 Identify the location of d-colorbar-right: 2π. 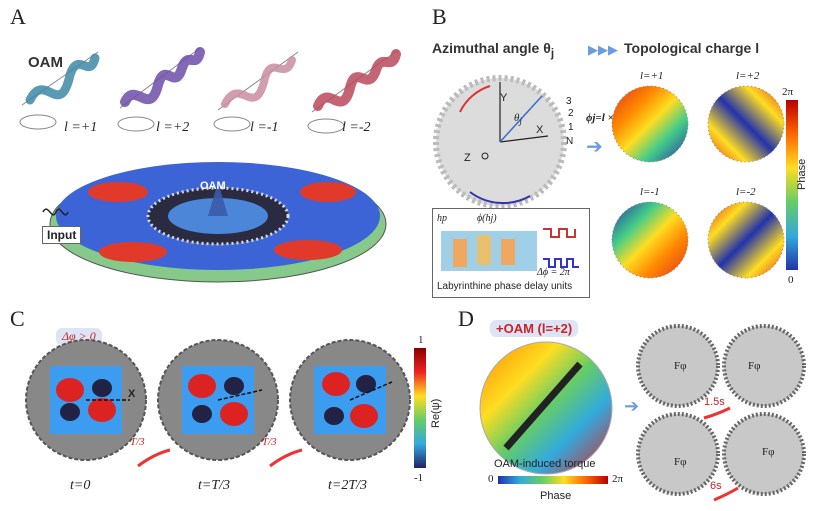
(618, 479).